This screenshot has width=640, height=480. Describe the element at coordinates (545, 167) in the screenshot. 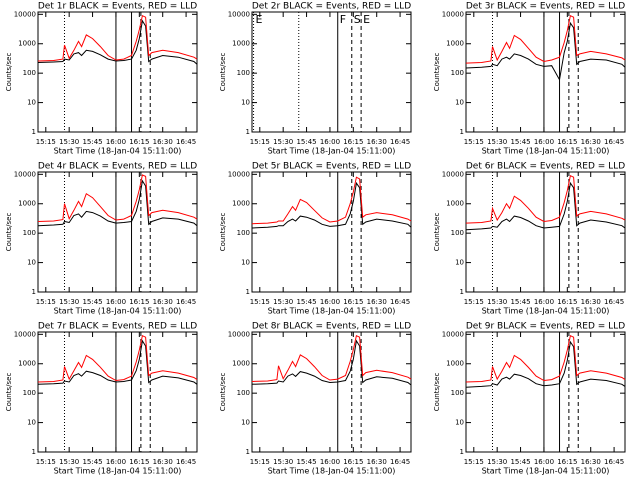

I see `chart-title: Det 6r BLACK = Events, RED = LLD` at that location.